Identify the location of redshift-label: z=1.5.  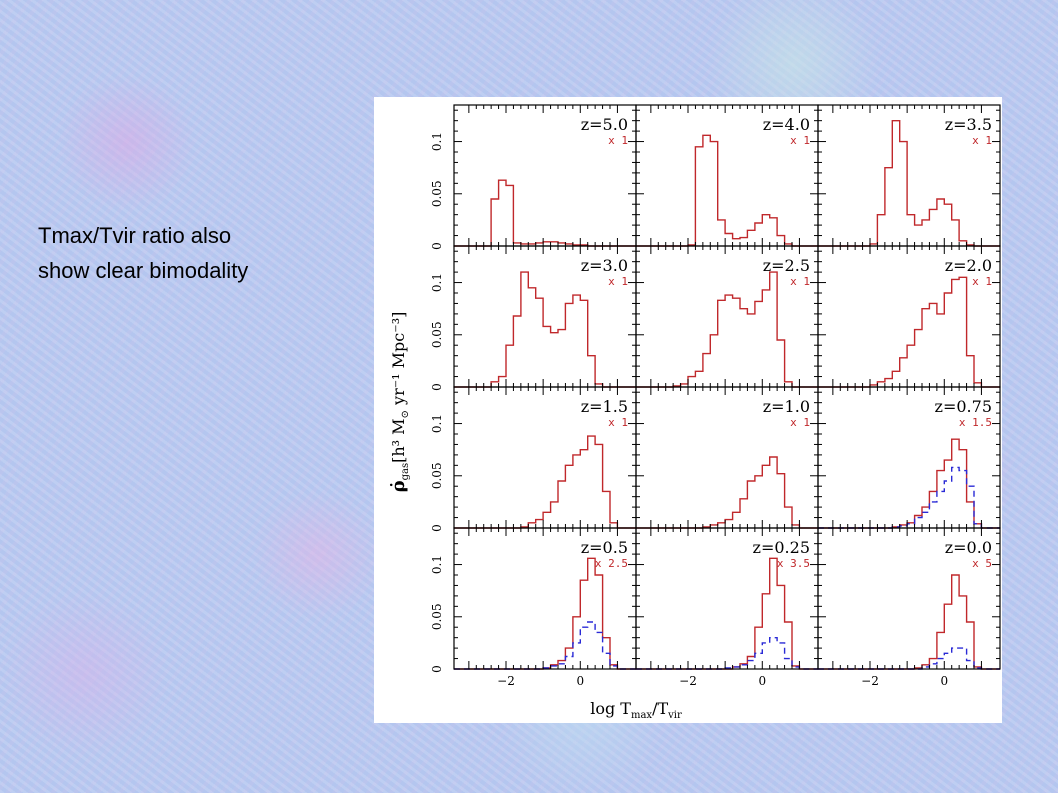
(604, 406).